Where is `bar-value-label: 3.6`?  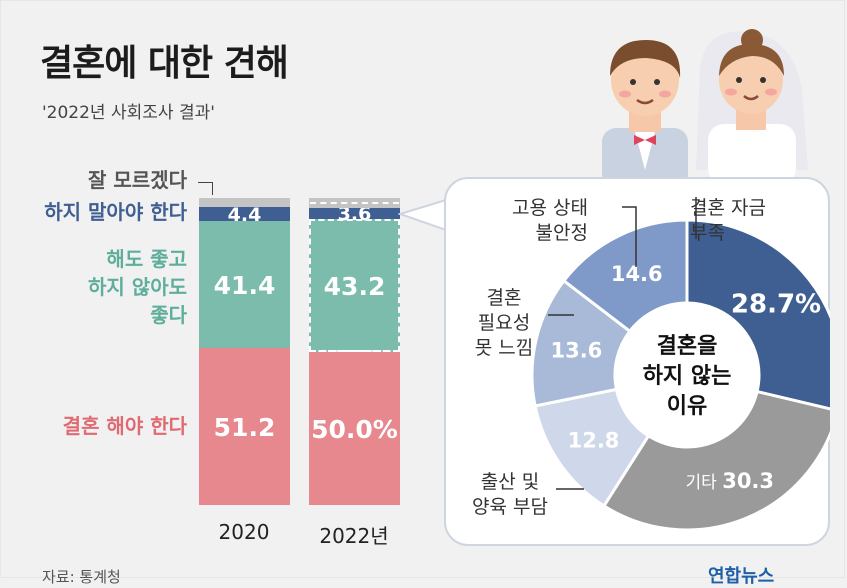 bar-value-label: 3.6 is located at coordinates (354, 214).